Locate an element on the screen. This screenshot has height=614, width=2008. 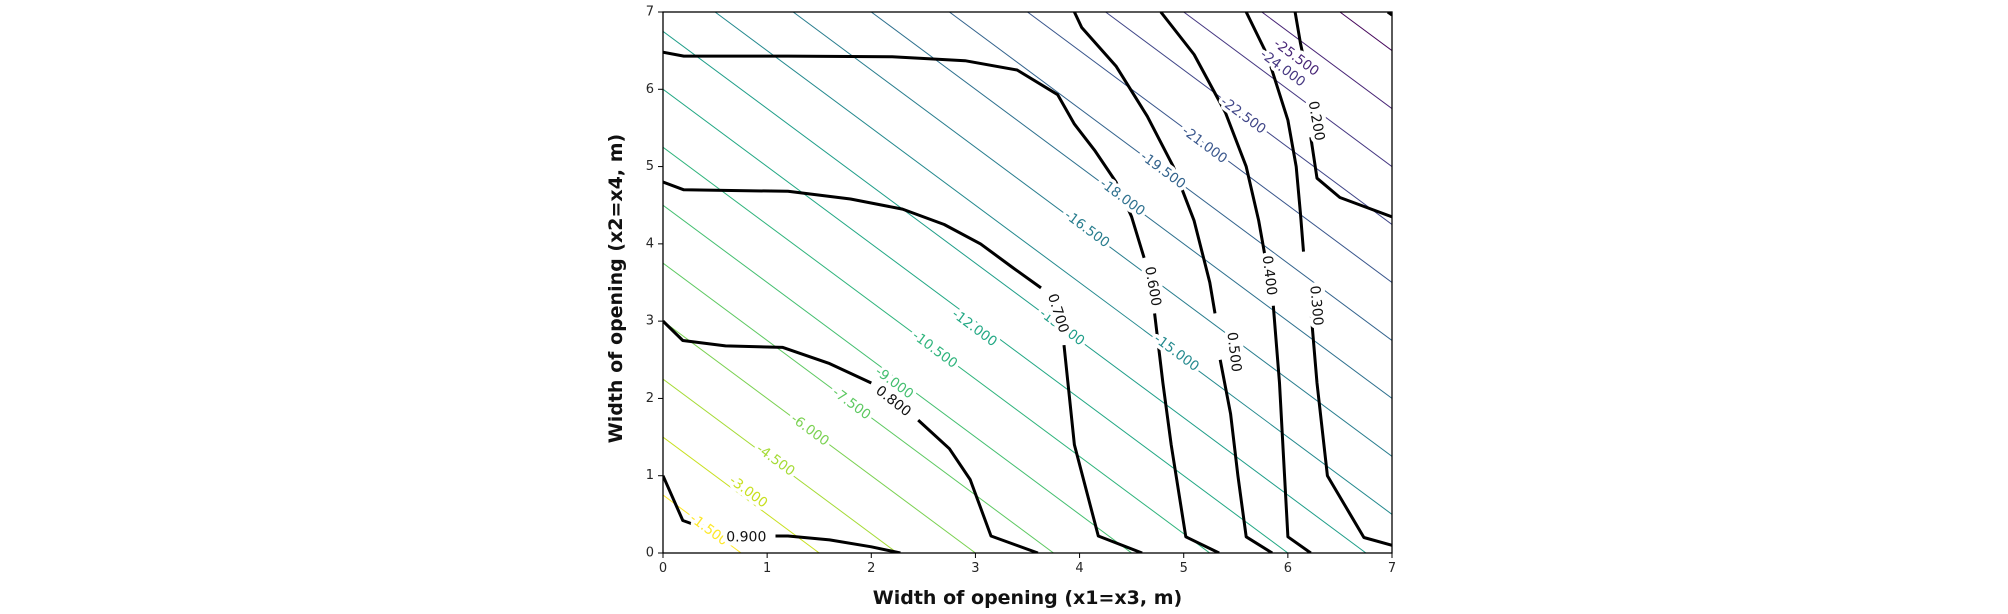
probability-contour-label: 0.400 is located at coordinates (1269, 276).